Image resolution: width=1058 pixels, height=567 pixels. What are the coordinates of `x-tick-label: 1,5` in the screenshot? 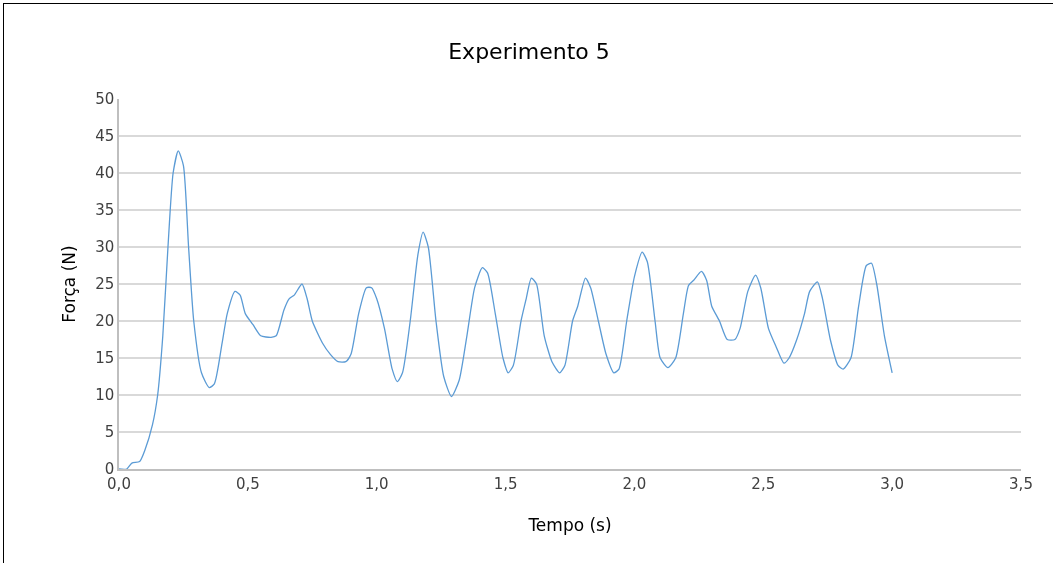 It's located at (505, 483).